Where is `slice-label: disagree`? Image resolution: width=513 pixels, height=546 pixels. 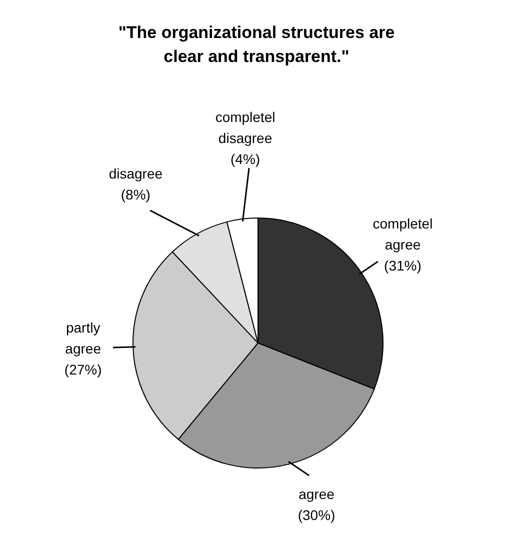 slice-label: disagree is located at coordinates (135, 174).